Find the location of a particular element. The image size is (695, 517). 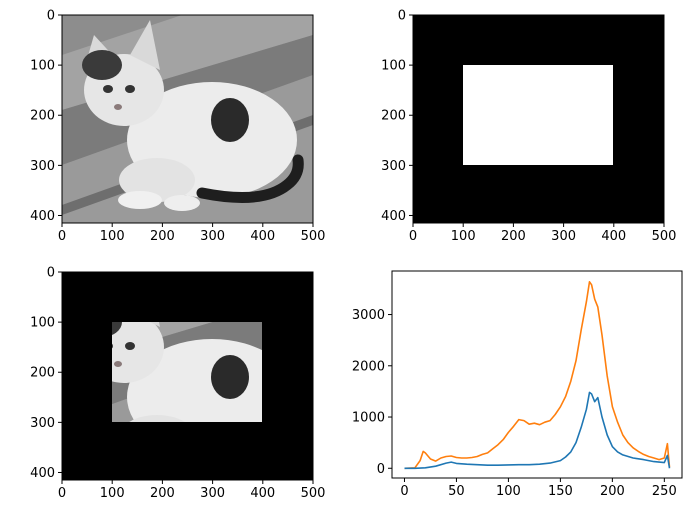

mask-white-rect is located at coordinates (538, 115).